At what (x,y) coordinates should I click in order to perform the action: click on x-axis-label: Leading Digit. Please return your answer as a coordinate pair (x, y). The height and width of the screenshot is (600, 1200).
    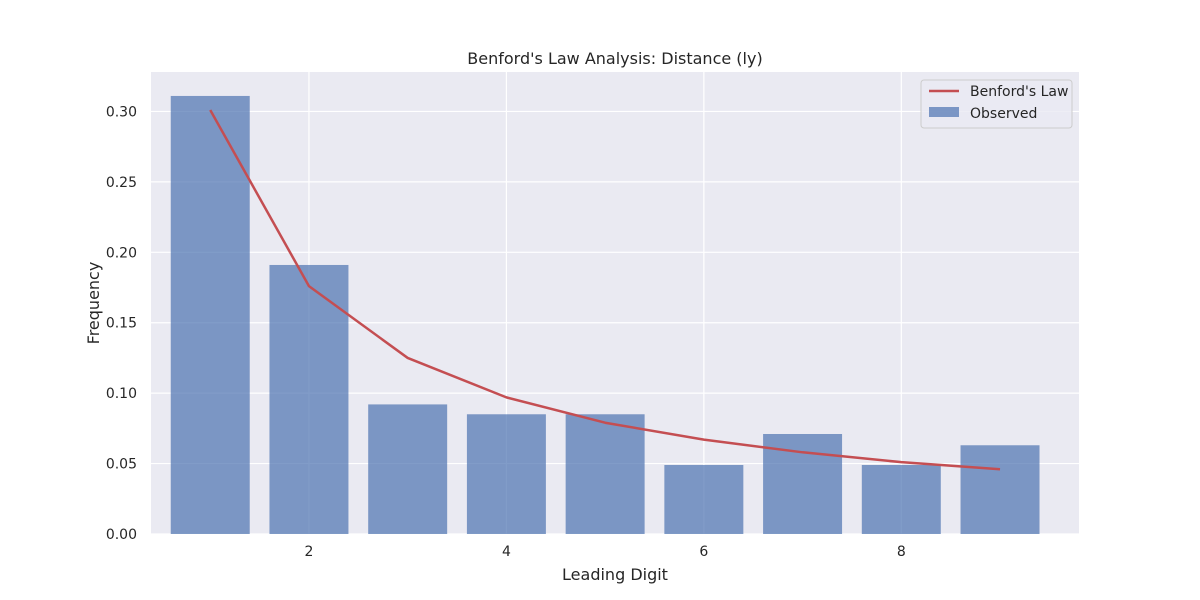
    Looking at the image, I should click on (615, 574).